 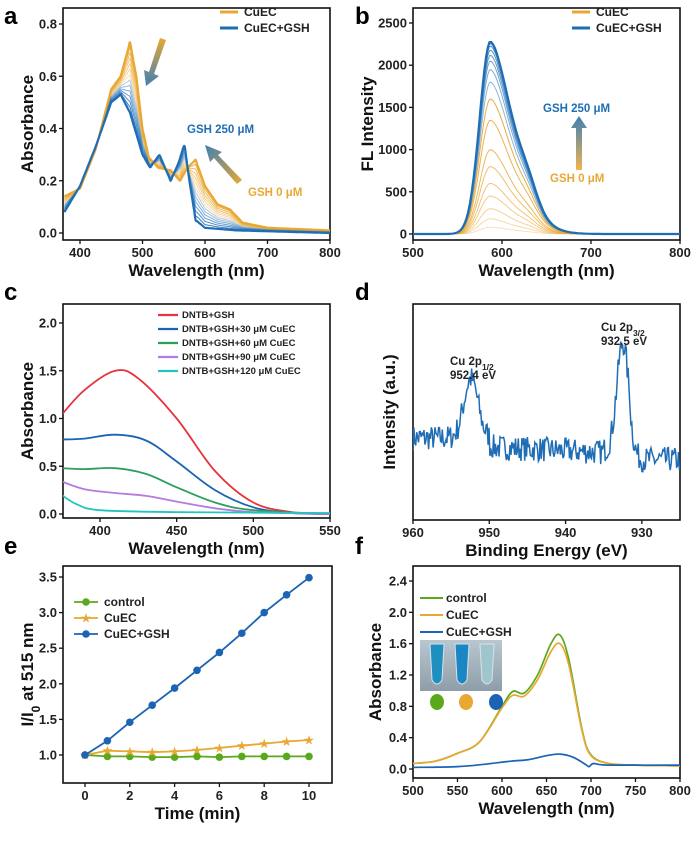 I want to click on plot-area-d, so click(x=546, y=407).